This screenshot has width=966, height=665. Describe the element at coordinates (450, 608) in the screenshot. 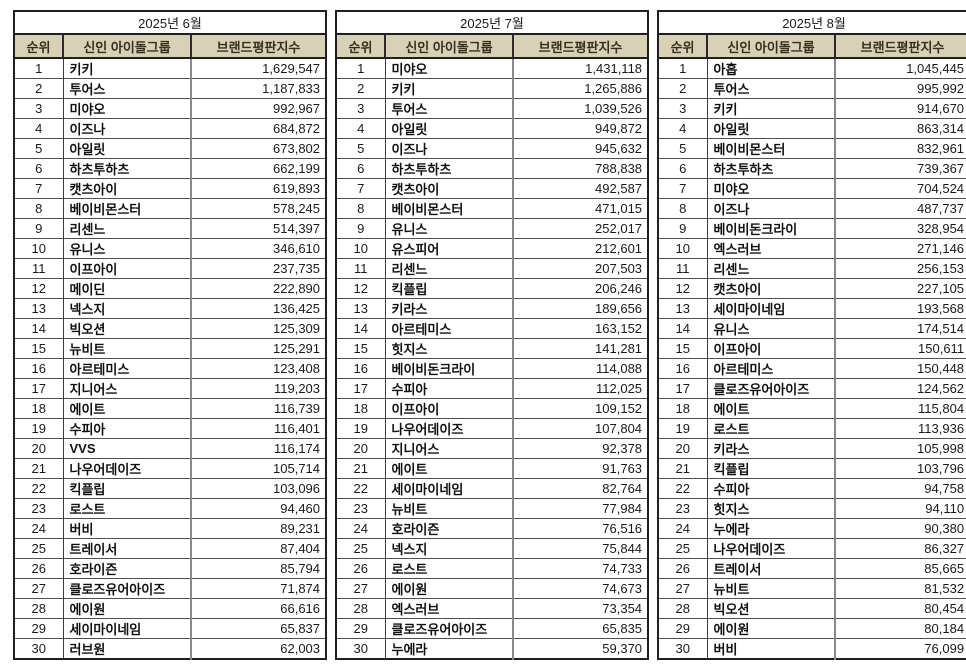

I see `group-name-cell: 엑스러브` at that location.